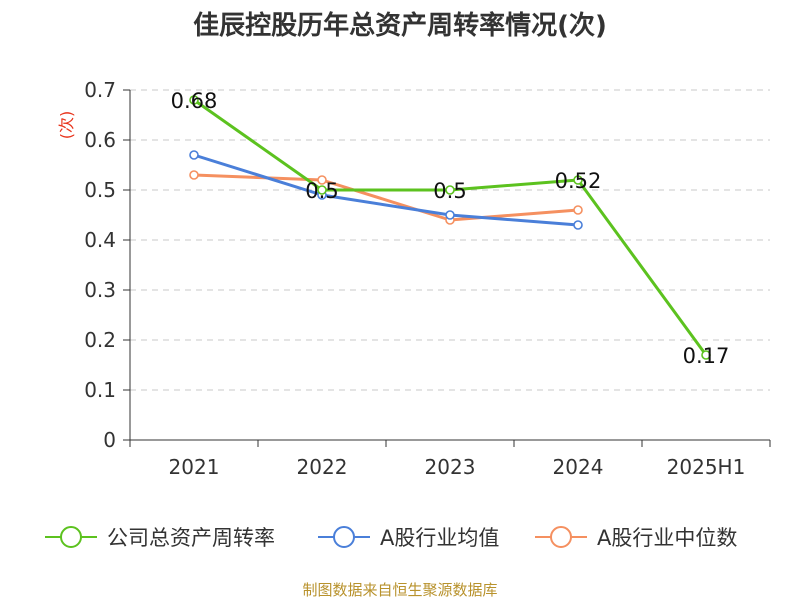 The width and height of the screenshot is (800, 600). What do you see at coordinates (100, 390) in the screenshot?
I see `y-tick-label: 0.1` at bounding box center [100, 390].